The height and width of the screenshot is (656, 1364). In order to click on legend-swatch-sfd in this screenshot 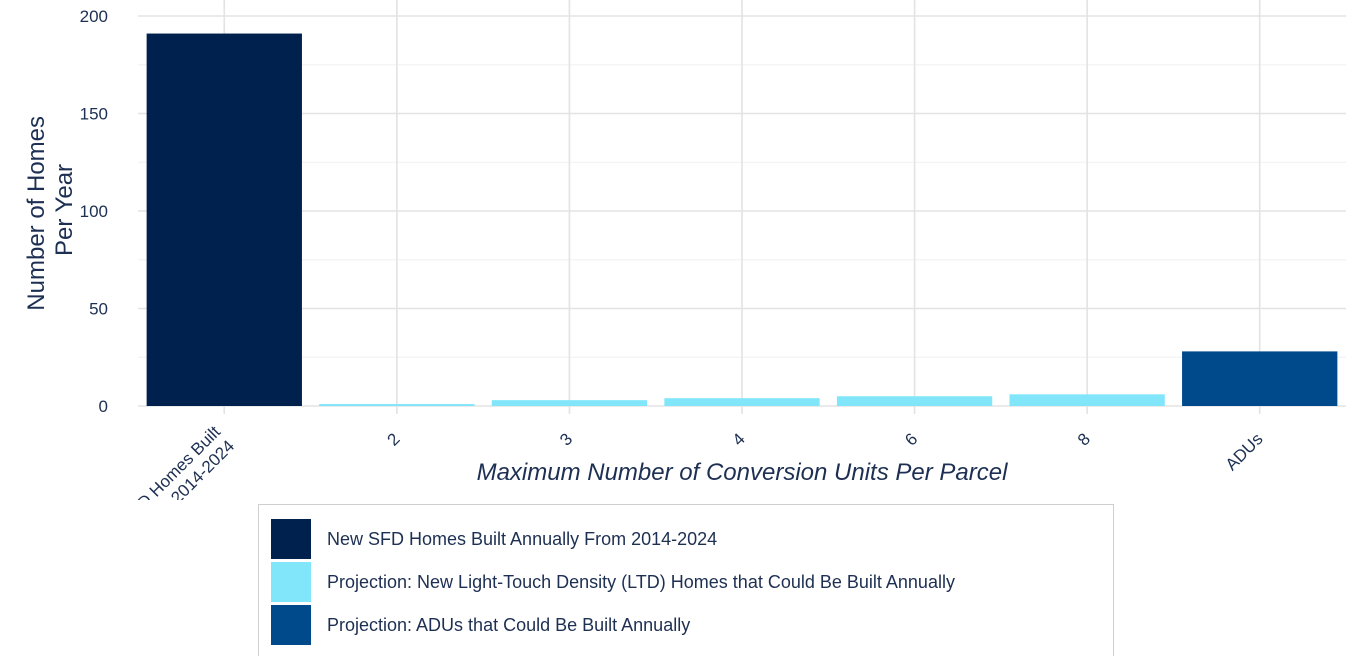, I will do `click(291, 539)`.